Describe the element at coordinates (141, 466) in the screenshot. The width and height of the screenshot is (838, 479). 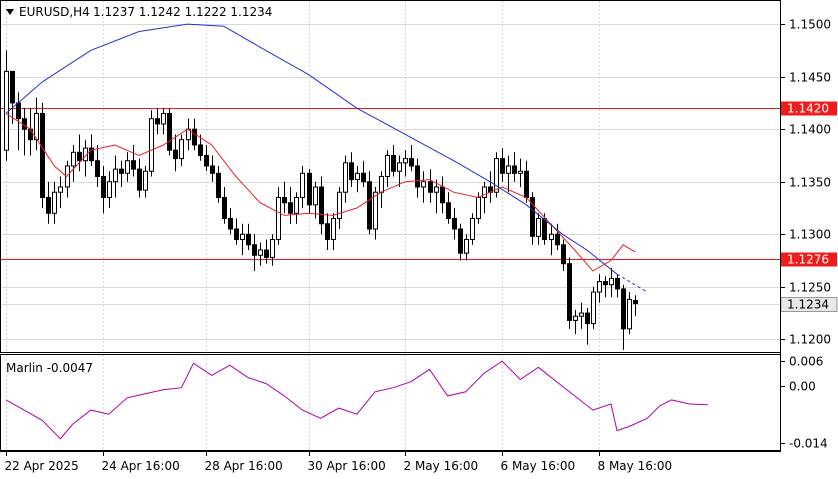
I see `time-tick-label: 24 Apr 16:00` at that location.